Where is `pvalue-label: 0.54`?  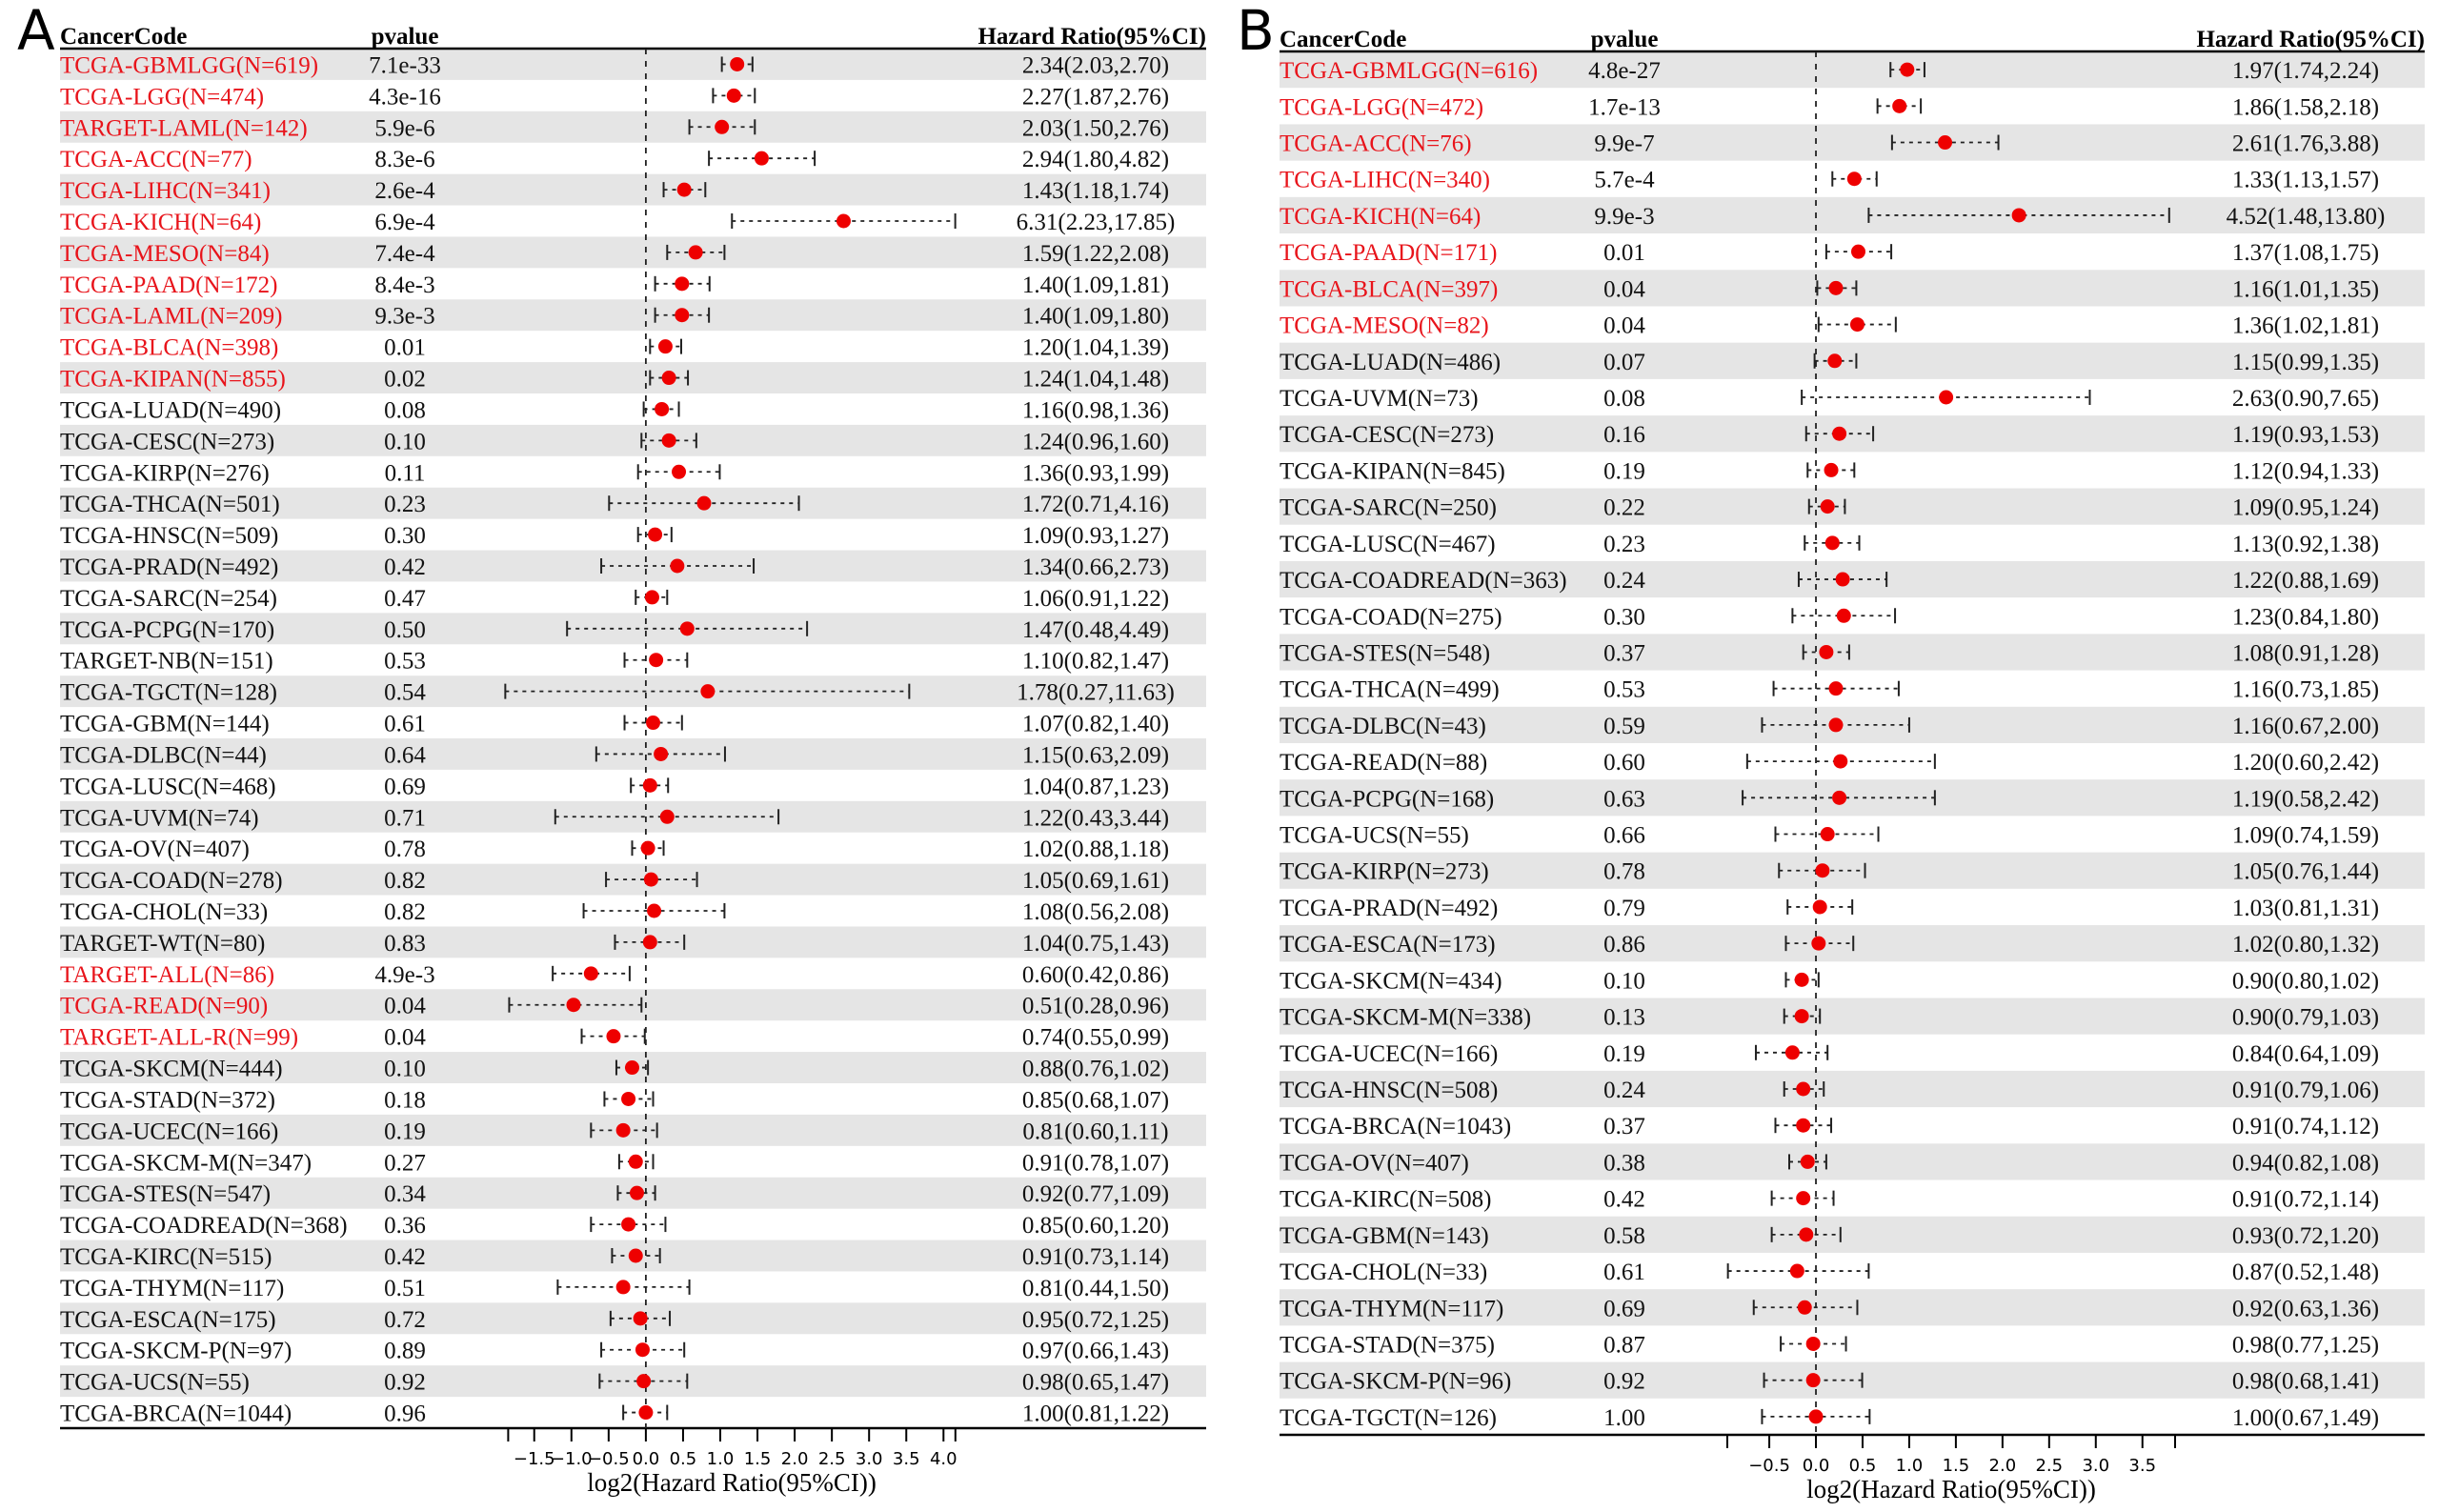
pvalue-label: 0.54 is located at coordinates (405, 693).